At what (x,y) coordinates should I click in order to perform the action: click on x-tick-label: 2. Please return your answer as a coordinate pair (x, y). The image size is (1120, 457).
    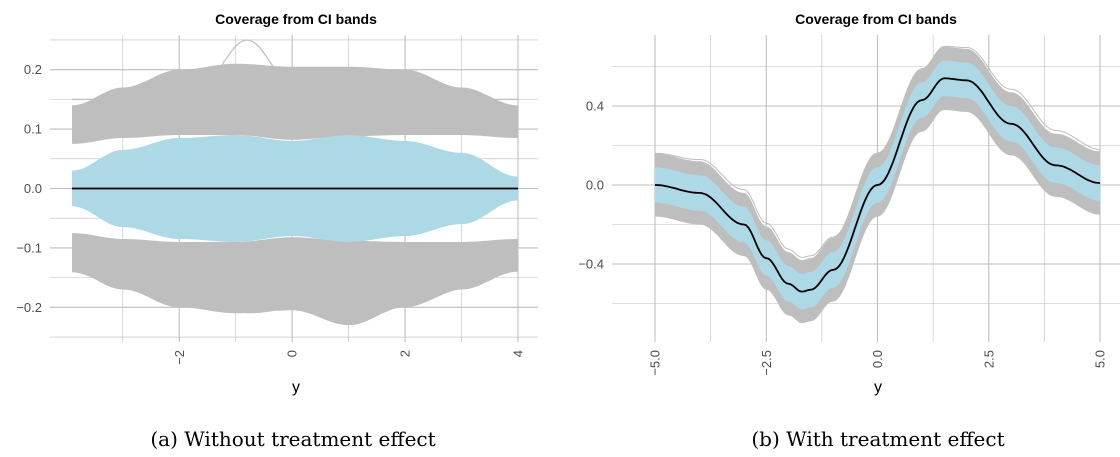
    Looking at the image, I should click on (405, 353).